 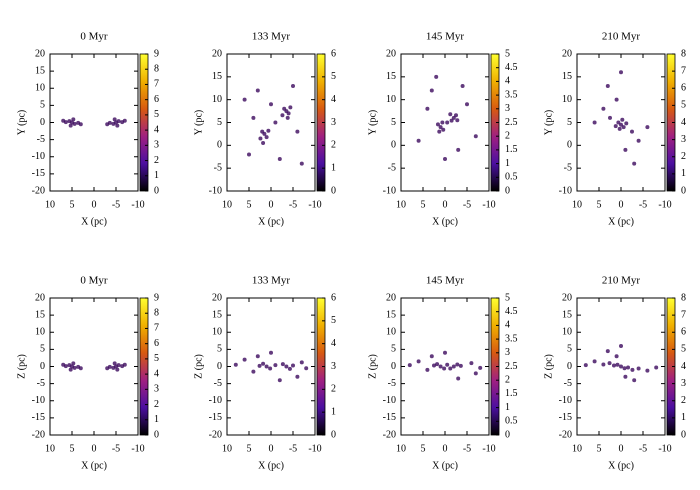 What do you see at coordinates (156, 84) in the screenshot?
I see `colorbar-tick-label: 7` at bounding box center [156, 84].